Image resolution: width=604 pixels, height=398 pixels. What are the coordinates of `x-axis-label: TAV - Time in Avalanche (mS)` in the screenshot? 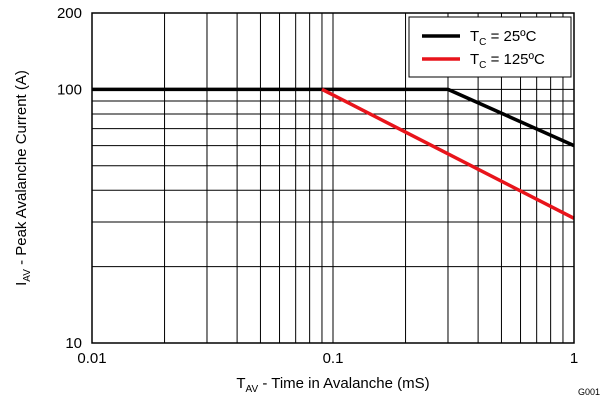 It's located at (332, 385).